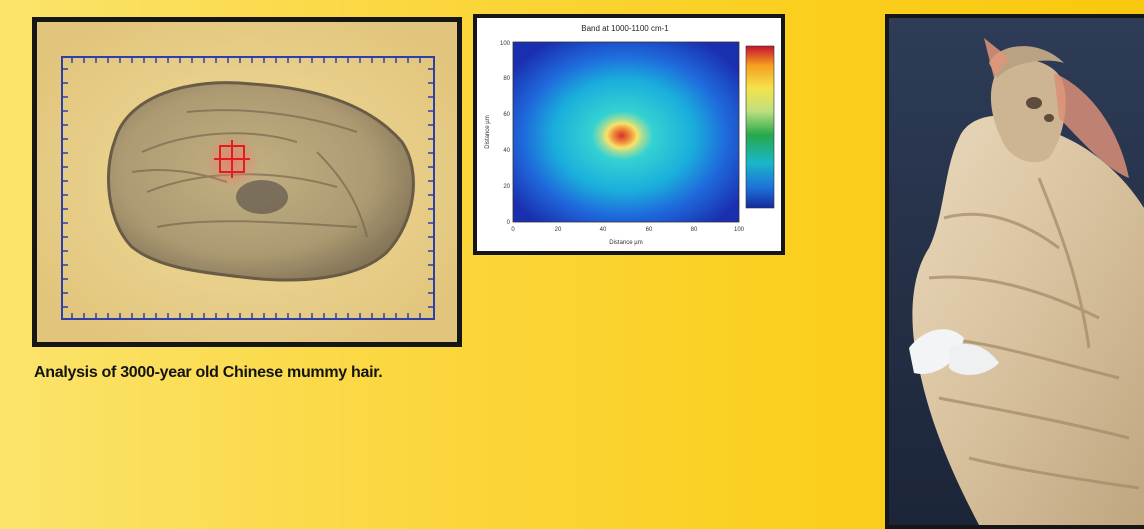  I want to click on y-tick-label: 100, so click(505, 44).